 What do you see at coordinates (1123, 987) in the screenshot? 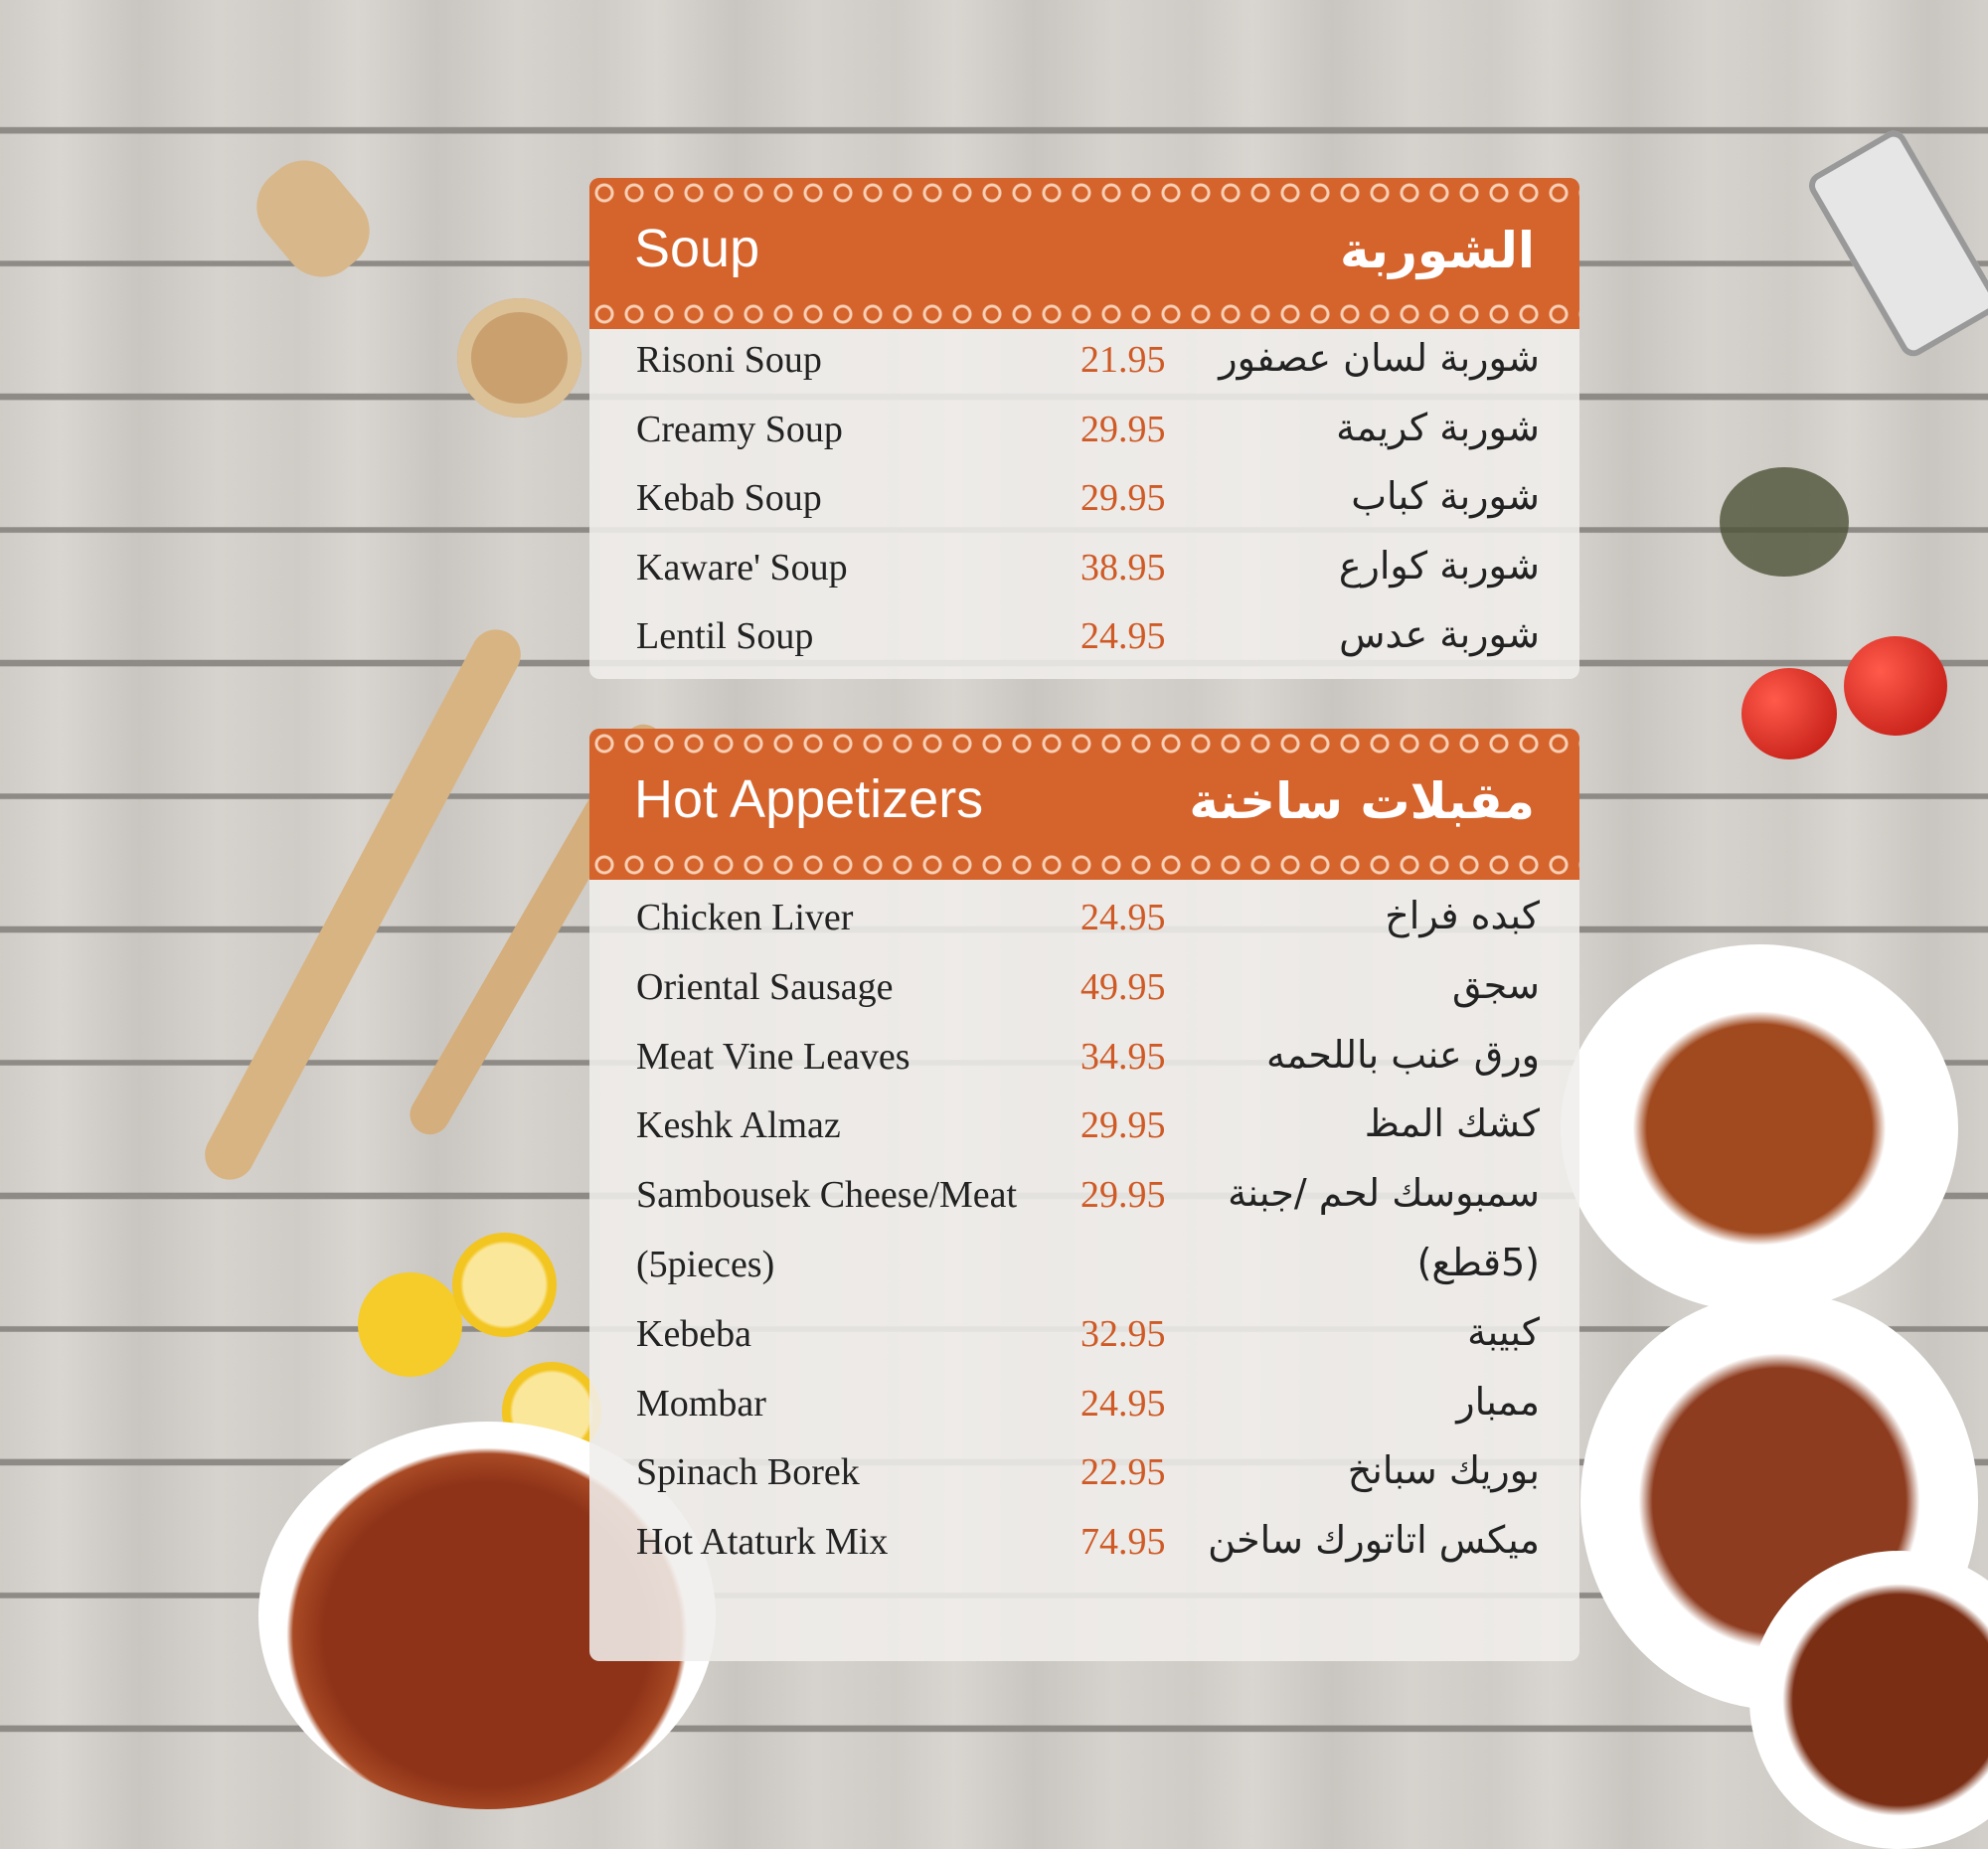
I see `item-price: 49.95` at bounding box center [1123, 987].